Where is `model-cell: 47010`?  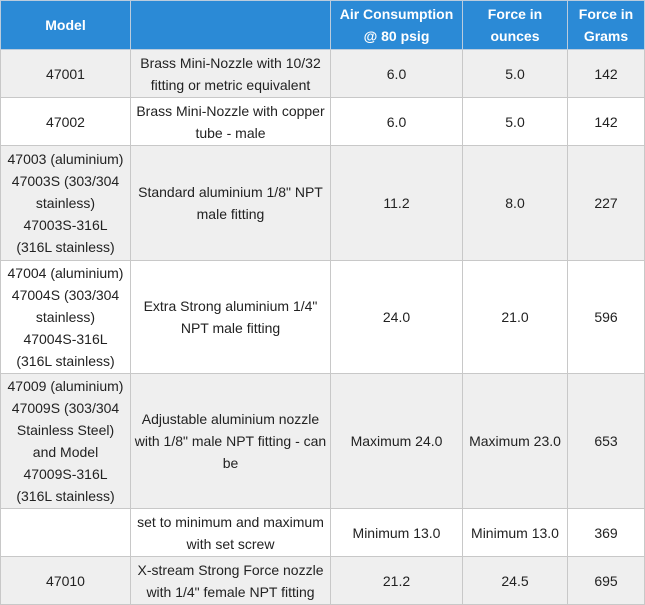 model-cell: 47010 is located at coordinates (65, 580).